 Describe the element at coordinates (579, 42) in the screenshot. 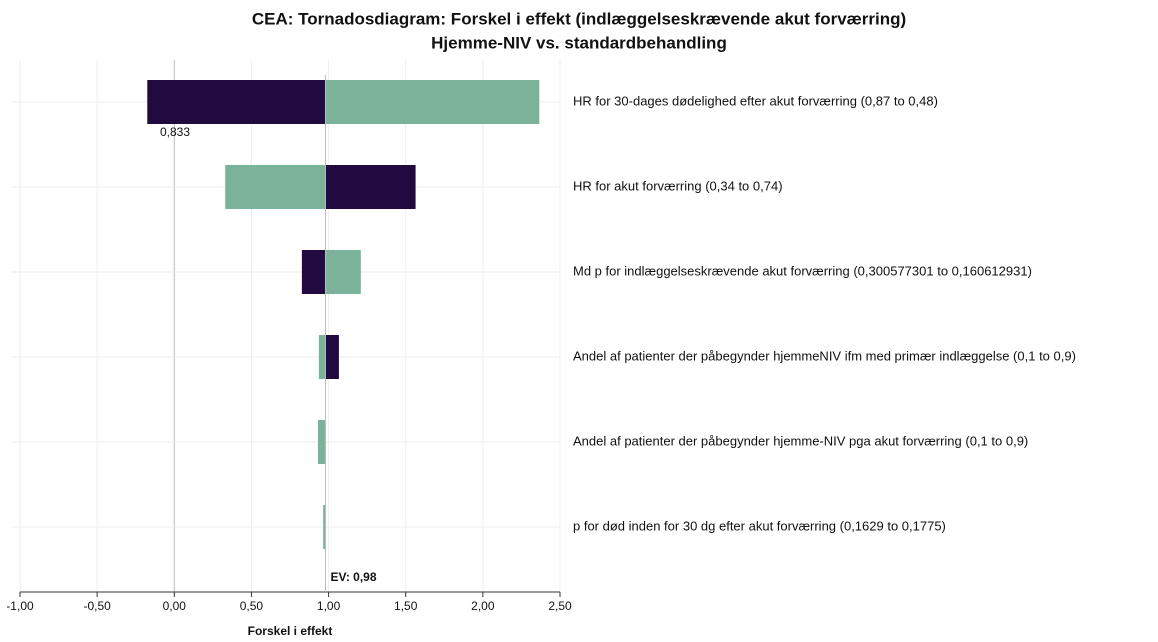

I see `chart-subtitle: Hjemme-NIV vs. standardbehandling` at that location.